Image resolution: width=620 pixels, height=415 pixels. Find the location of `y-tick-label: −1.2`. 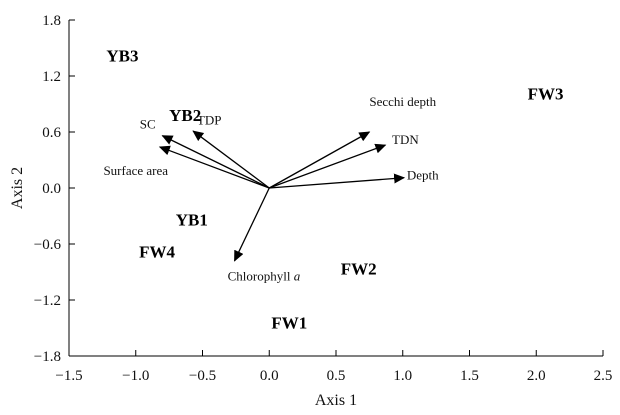

y-tick-label: −1.2 is located at coordinates (47, 301).